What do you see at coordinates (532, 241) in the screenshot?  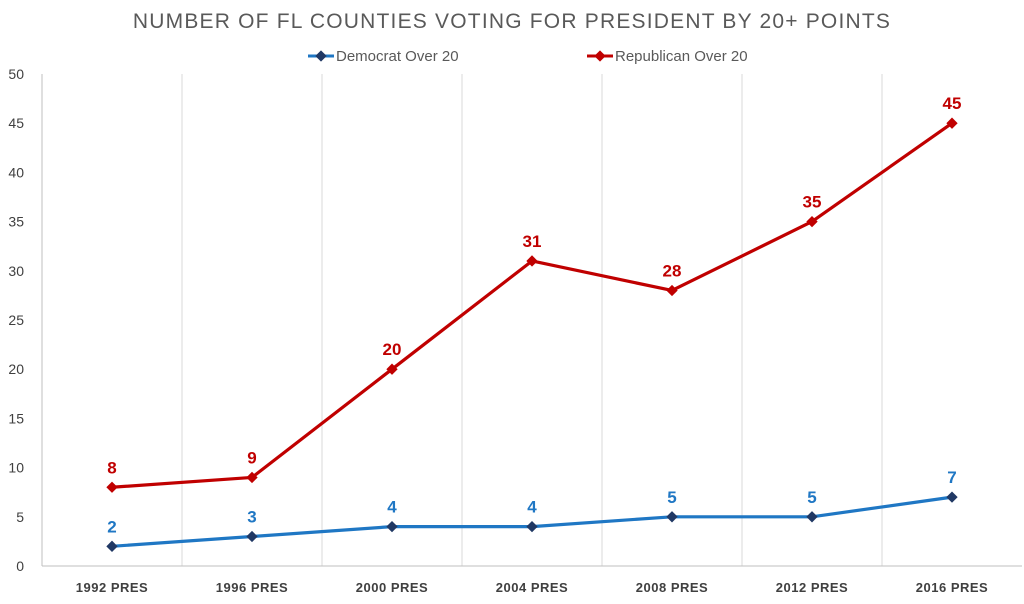 I see `data-label: 31` at bounding box center [532, 241].